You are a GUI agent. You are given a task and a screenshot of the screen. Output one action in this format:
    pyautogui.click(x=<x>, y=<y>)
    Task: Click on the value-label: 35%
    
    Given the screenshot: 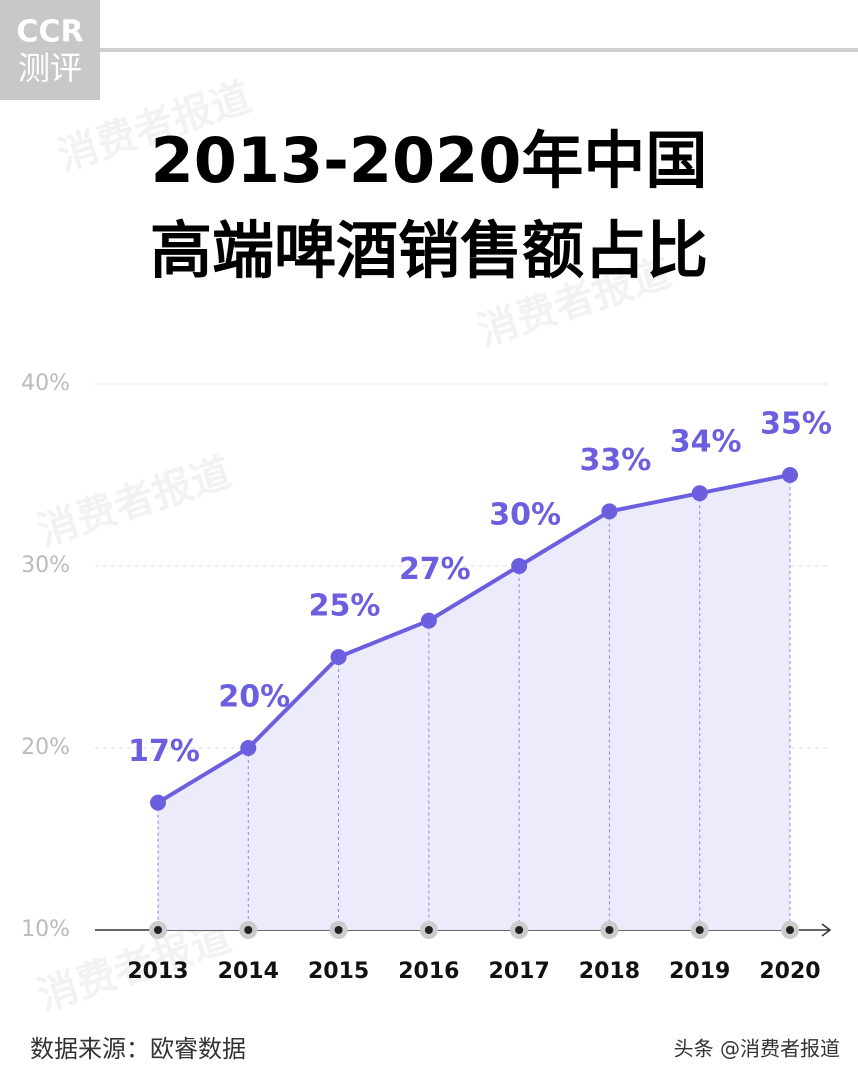 What is the action you would take?
    pyautogui.click(x=796, y=424)
    